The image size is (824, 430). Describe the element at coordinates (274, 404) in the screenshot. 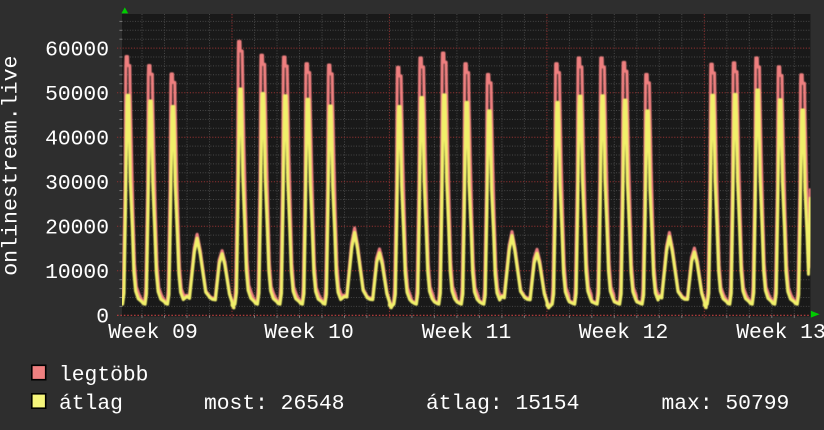

I see `svg-text: most: 26548` at that location.